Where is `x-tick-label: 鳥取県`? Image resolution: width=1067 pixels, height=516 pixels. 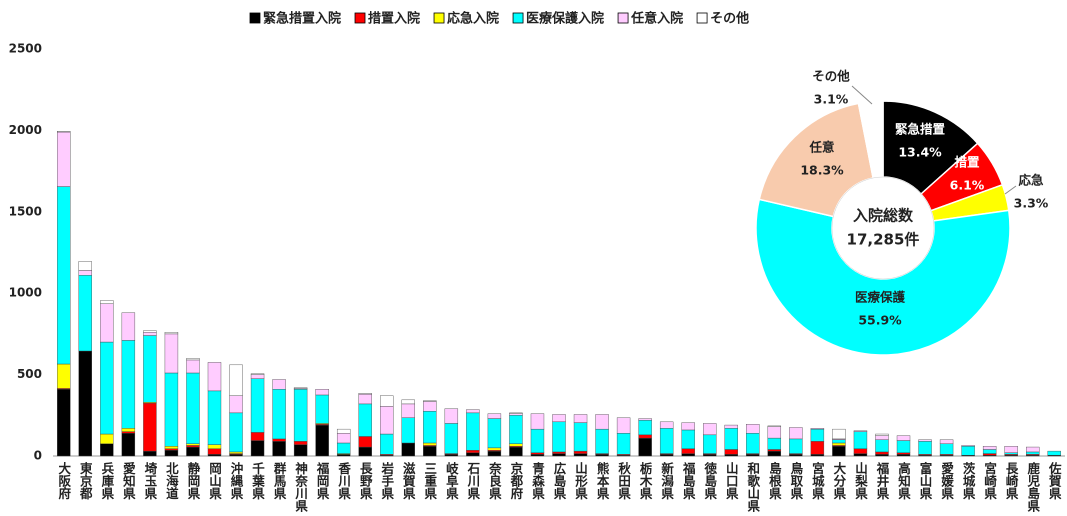
x-tick-label: 鳥取県 is located at coordinates (795, 480).